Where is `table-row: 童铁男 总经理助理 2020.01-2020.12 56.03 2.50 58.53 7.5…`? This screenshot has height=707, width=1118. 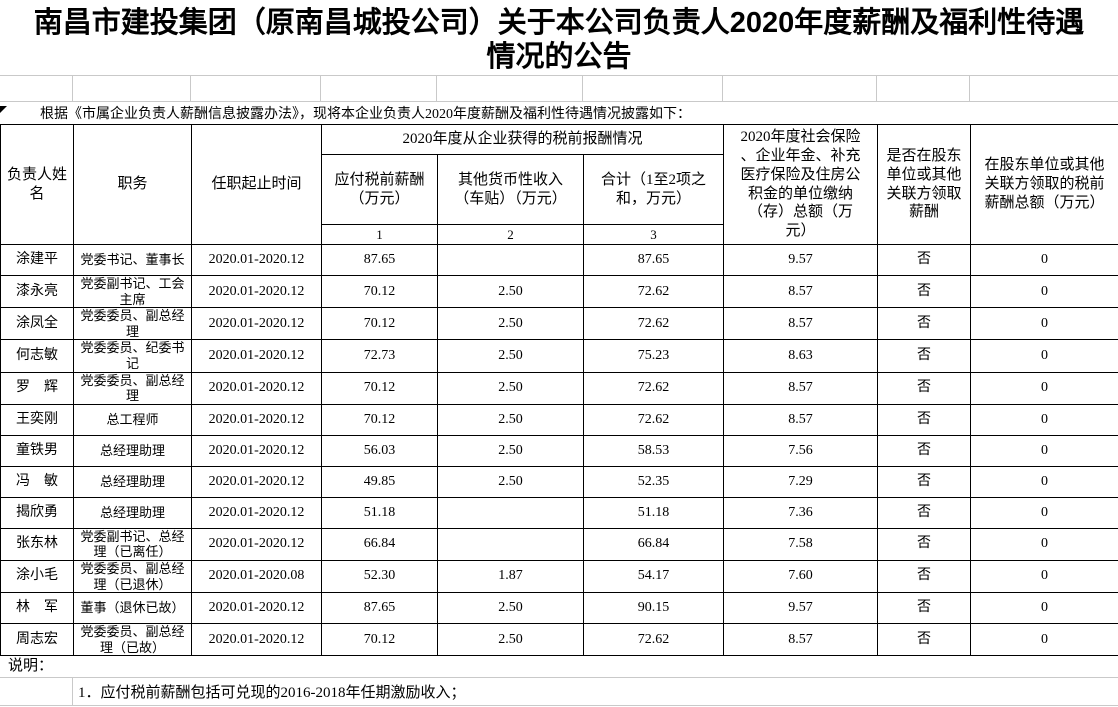
table-row: 童铁男 总经理助理 2020.01-2020.12 56.03 2.50 58.53 7.5… is located at coordinates (559, 450).